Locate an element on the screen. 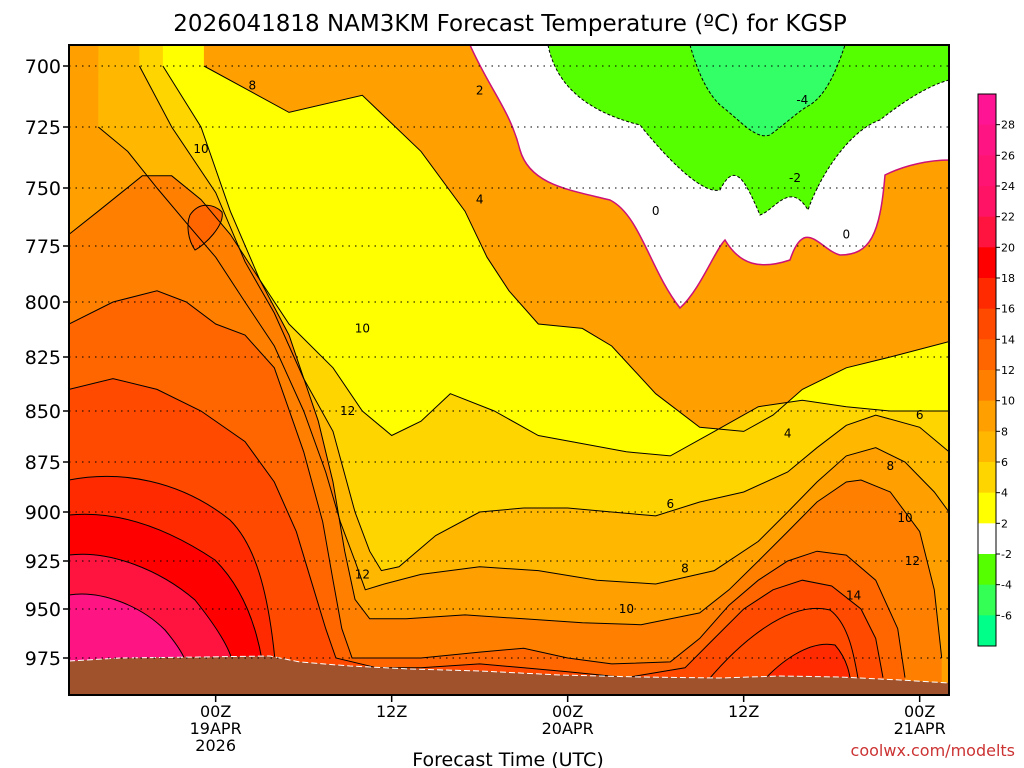 This screenshot has width=1024, height=768. colorbar-tick-label: 18 is located at coordinates (1008, 278).